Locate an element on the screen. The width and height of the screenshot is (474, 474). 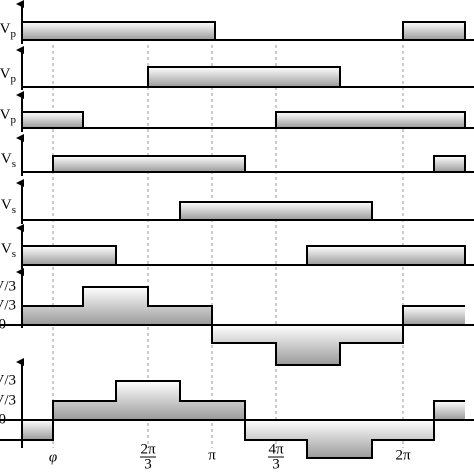
tick-label: φ is located at coordinates (53, 457).